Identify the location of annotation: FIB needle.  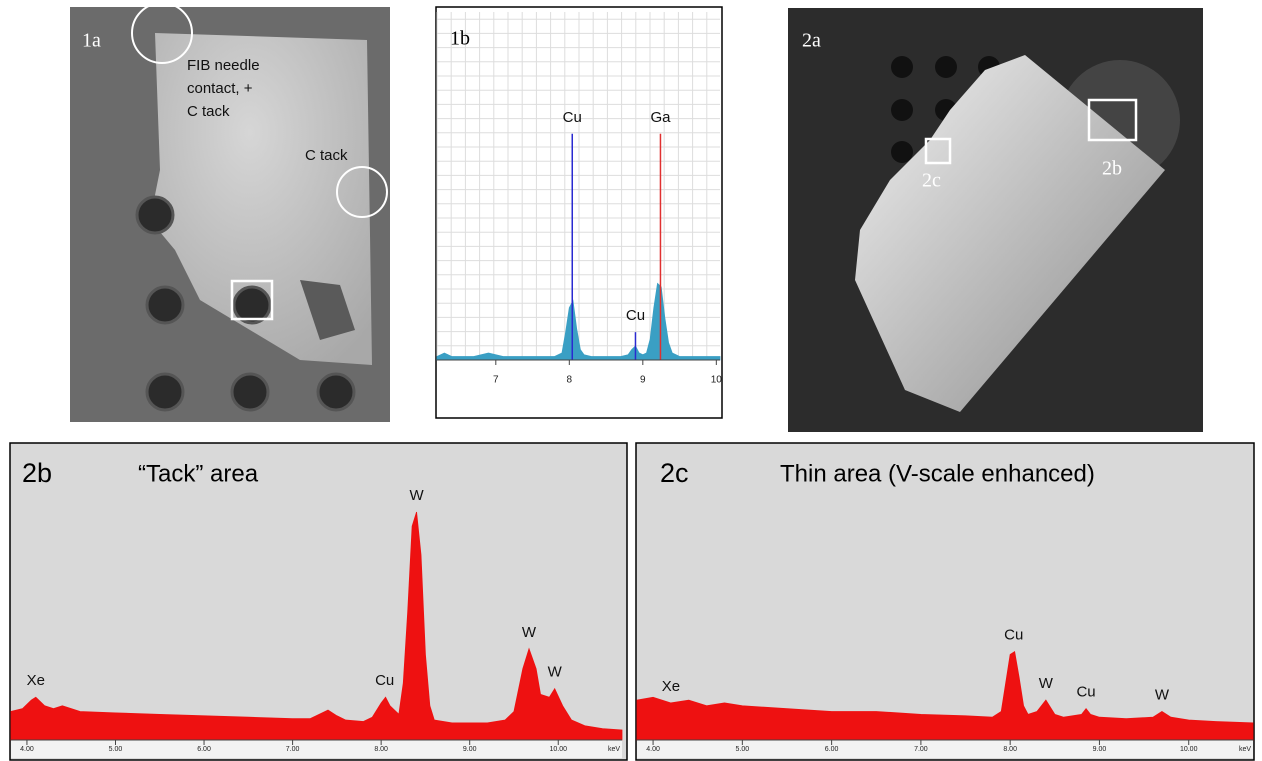
(223, 65).